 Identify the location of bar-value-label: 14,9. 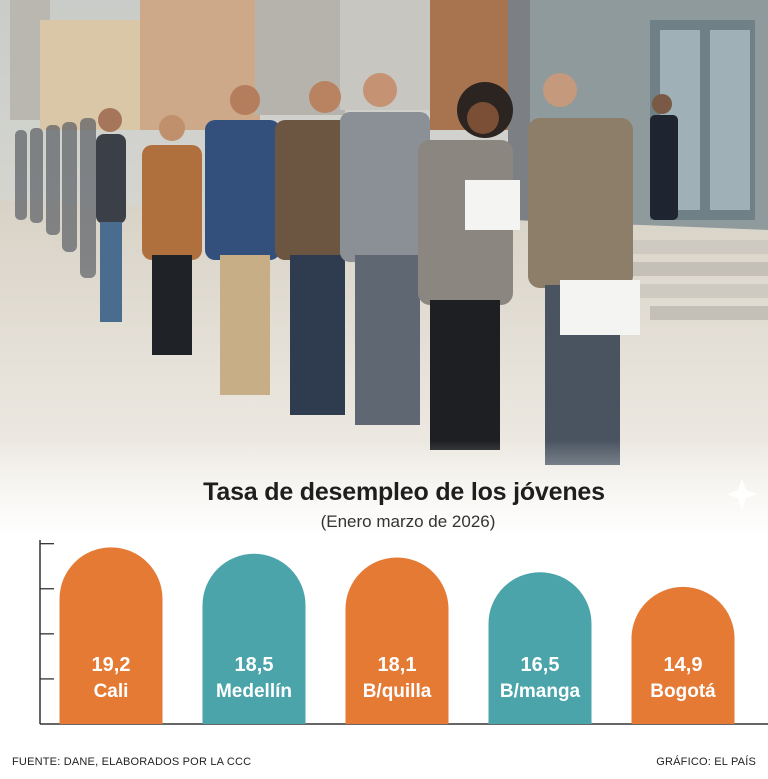
(683, 665).